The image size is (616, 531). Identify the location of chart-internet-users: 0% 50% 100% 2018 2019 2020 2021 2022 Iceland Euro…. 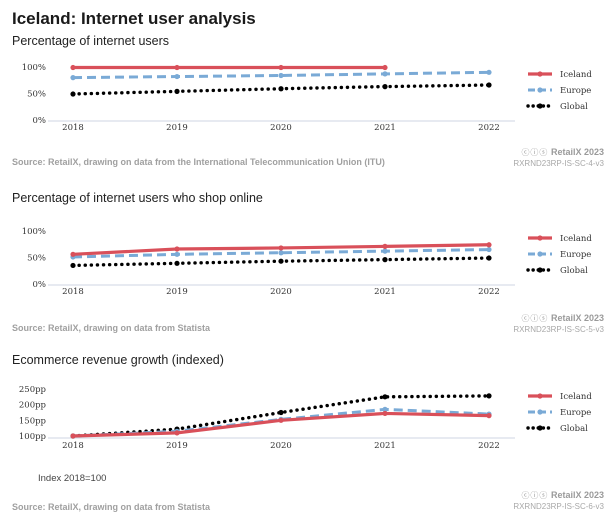
(307, 98).